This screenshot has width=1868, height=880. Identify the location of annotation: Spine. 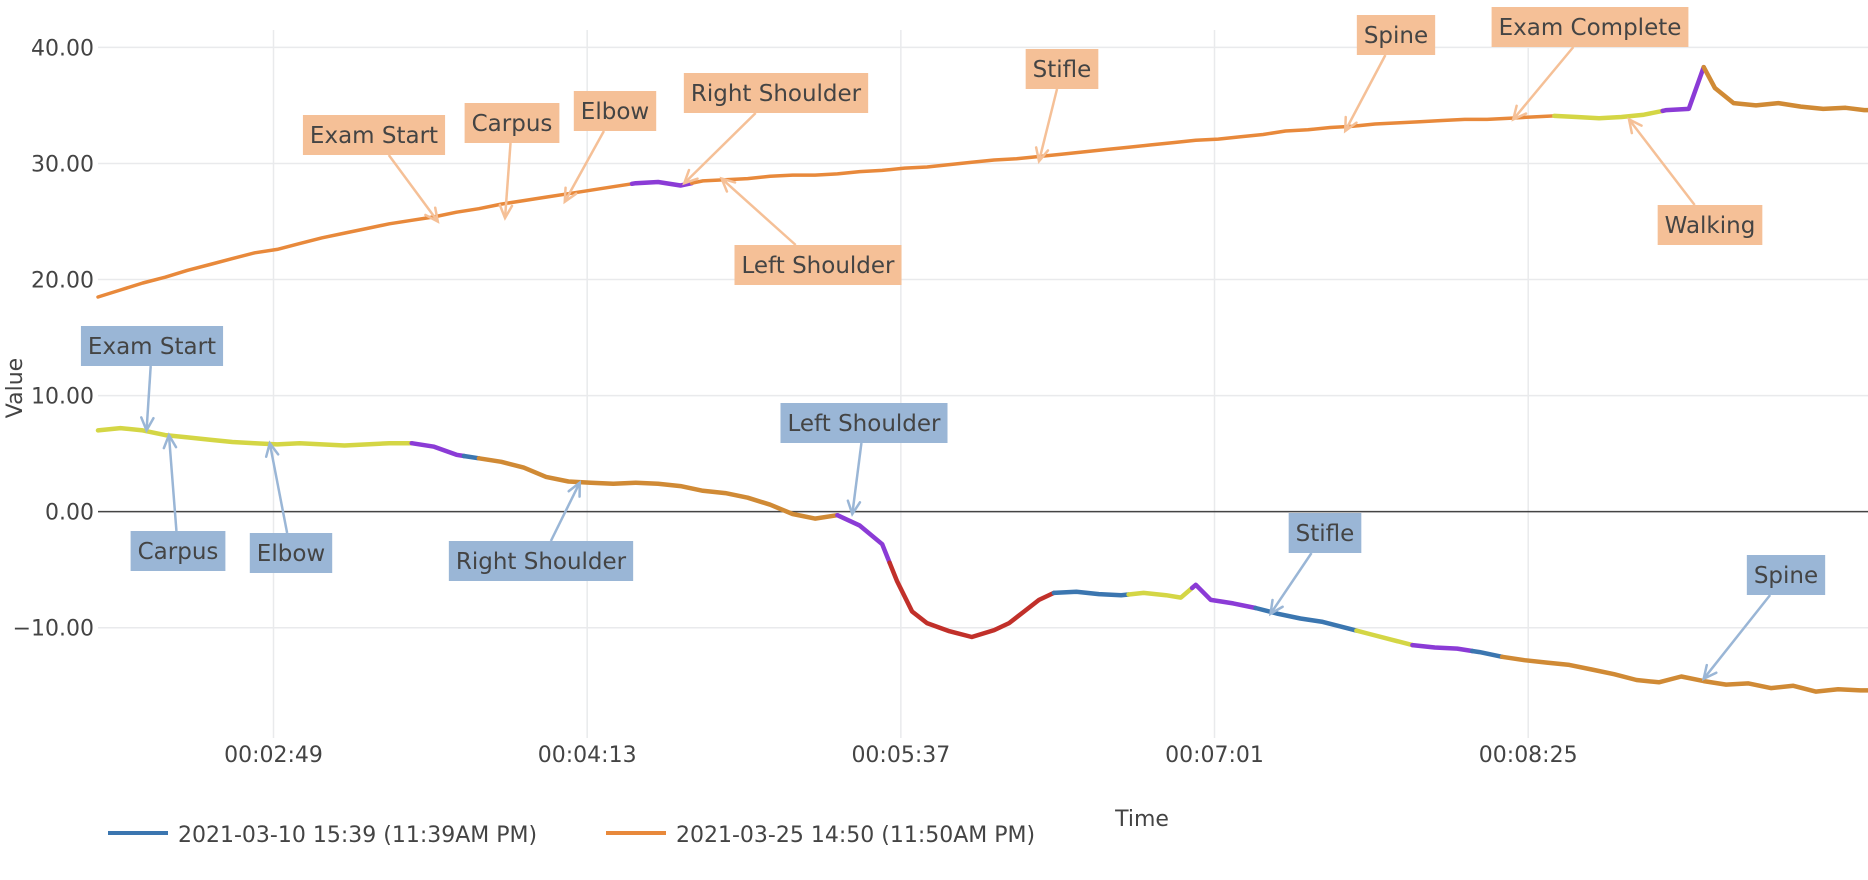
(1763, 618).